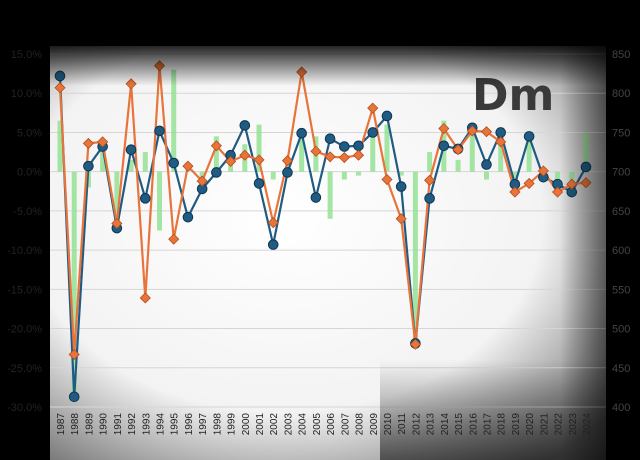 The height and width of the screenshot is (460, 640). Describe the element at coordinates (132, 424) in the screenshot. I see `x-tick-label: 1992` at that location.